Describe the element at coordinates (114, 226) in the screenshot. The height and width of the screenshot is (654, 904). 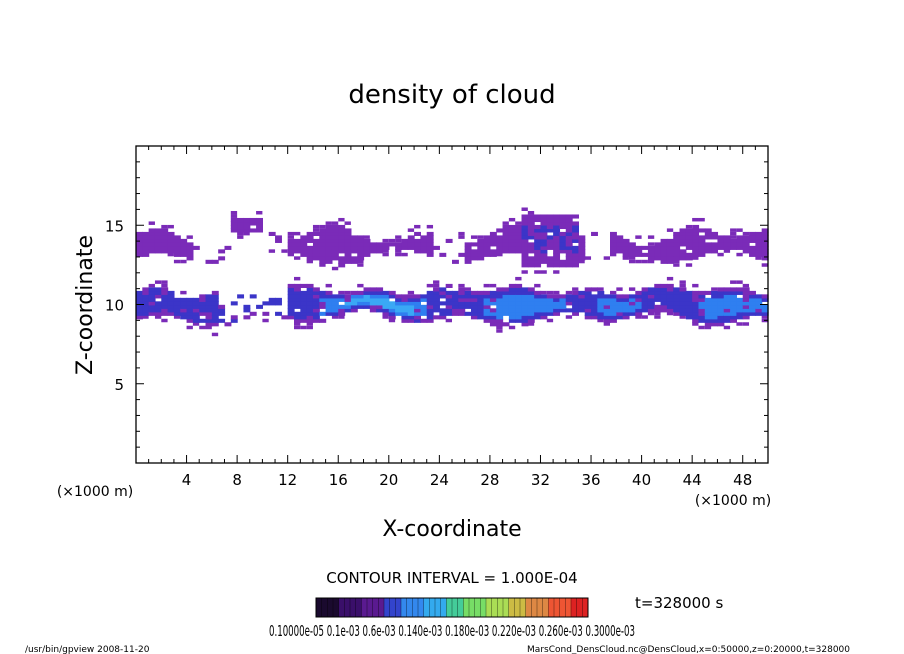
I see `y-tick-label: 15` at that location.